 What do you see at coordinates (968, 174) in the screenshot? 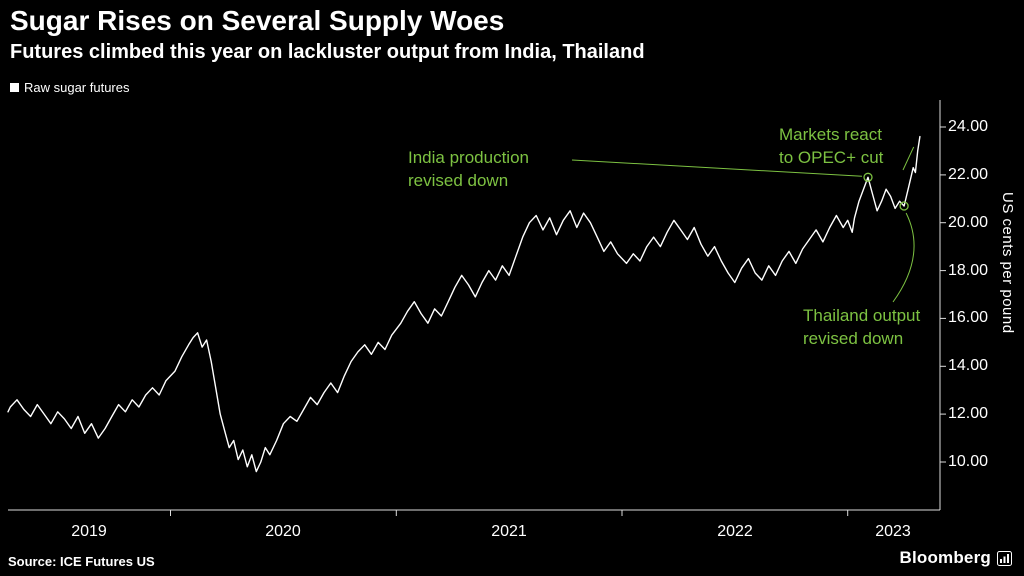
I see `y-axis-tick-label: 22.00` at bounding box center [968, 174].